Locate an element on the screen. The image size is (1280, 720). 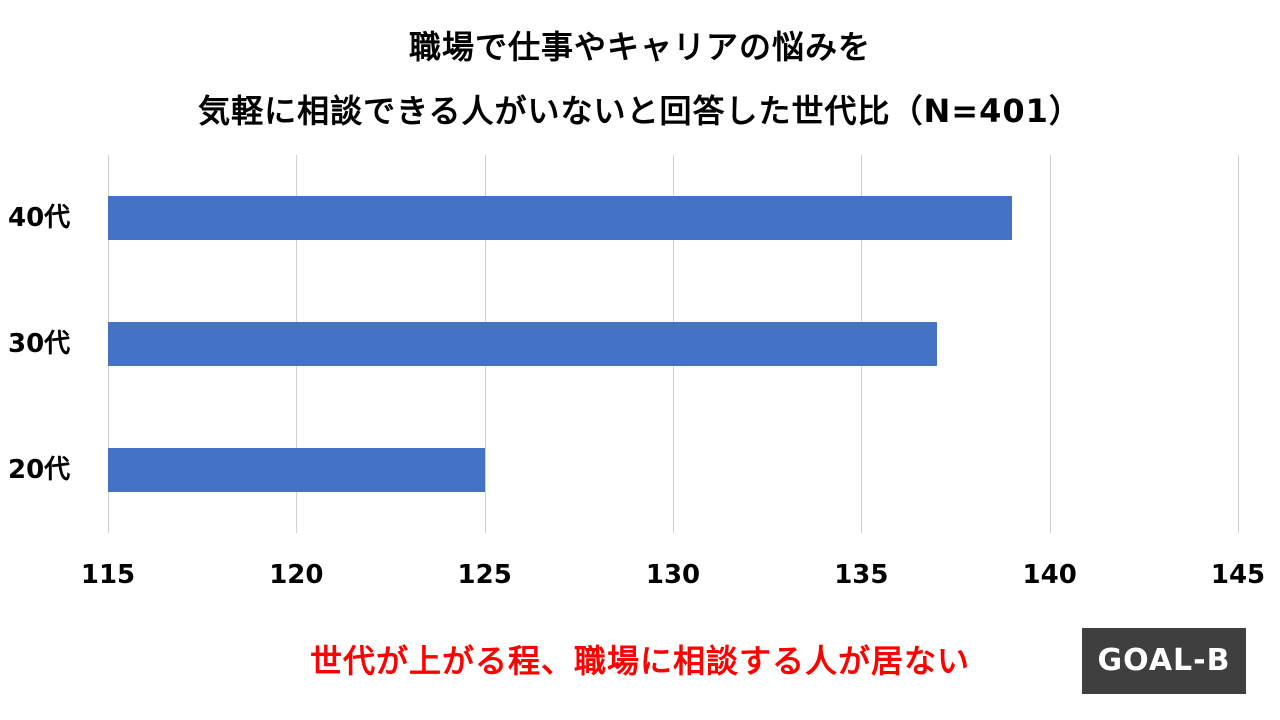
goal-b-logo: GOAL-B is located at coordinates (1164, 661).